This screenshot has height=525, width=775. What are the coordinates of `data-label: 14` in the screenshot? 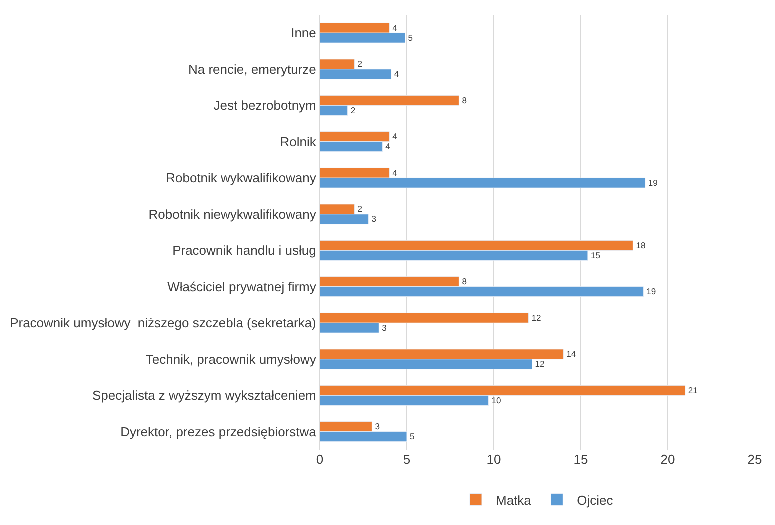 It's located at (571, 354).